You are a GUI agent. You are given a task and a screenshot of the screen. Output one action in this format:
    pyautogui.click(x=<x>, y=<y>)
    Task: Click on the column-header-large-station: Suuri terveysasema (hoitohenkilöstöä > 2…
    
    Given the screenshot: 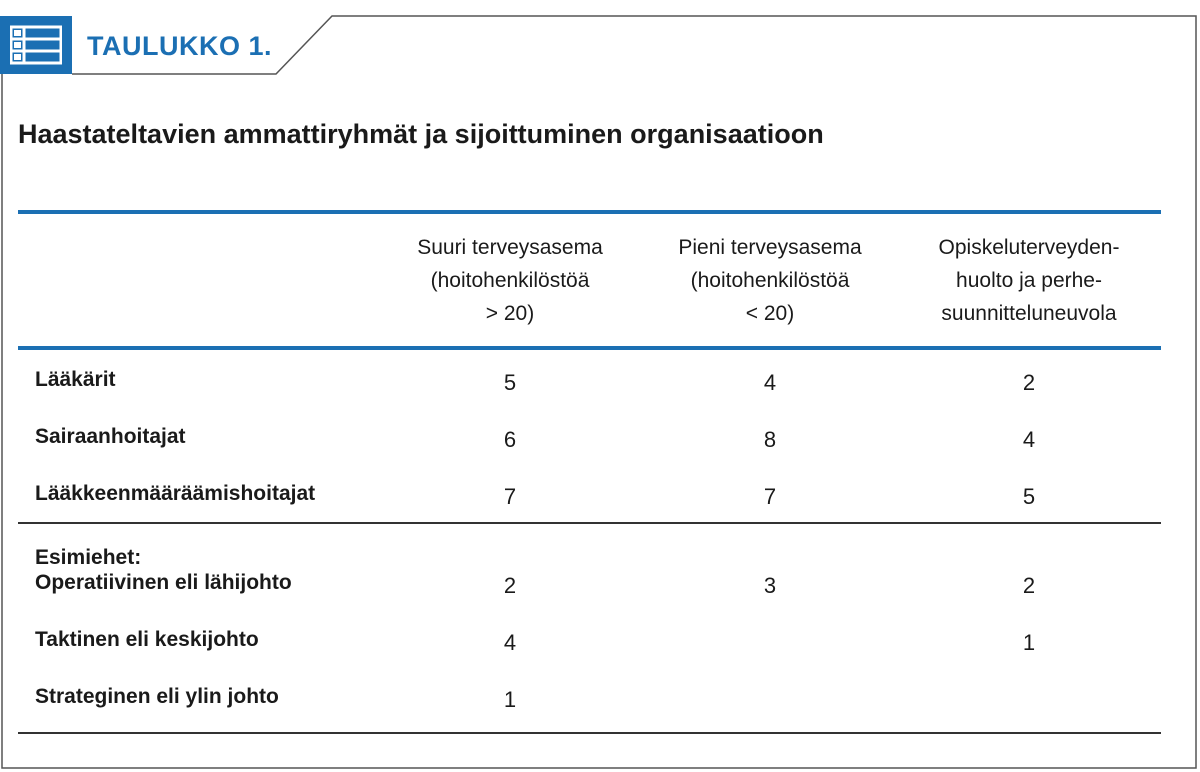 What is the action you would take?
    pyautogui.click(x=510, y=280)
    